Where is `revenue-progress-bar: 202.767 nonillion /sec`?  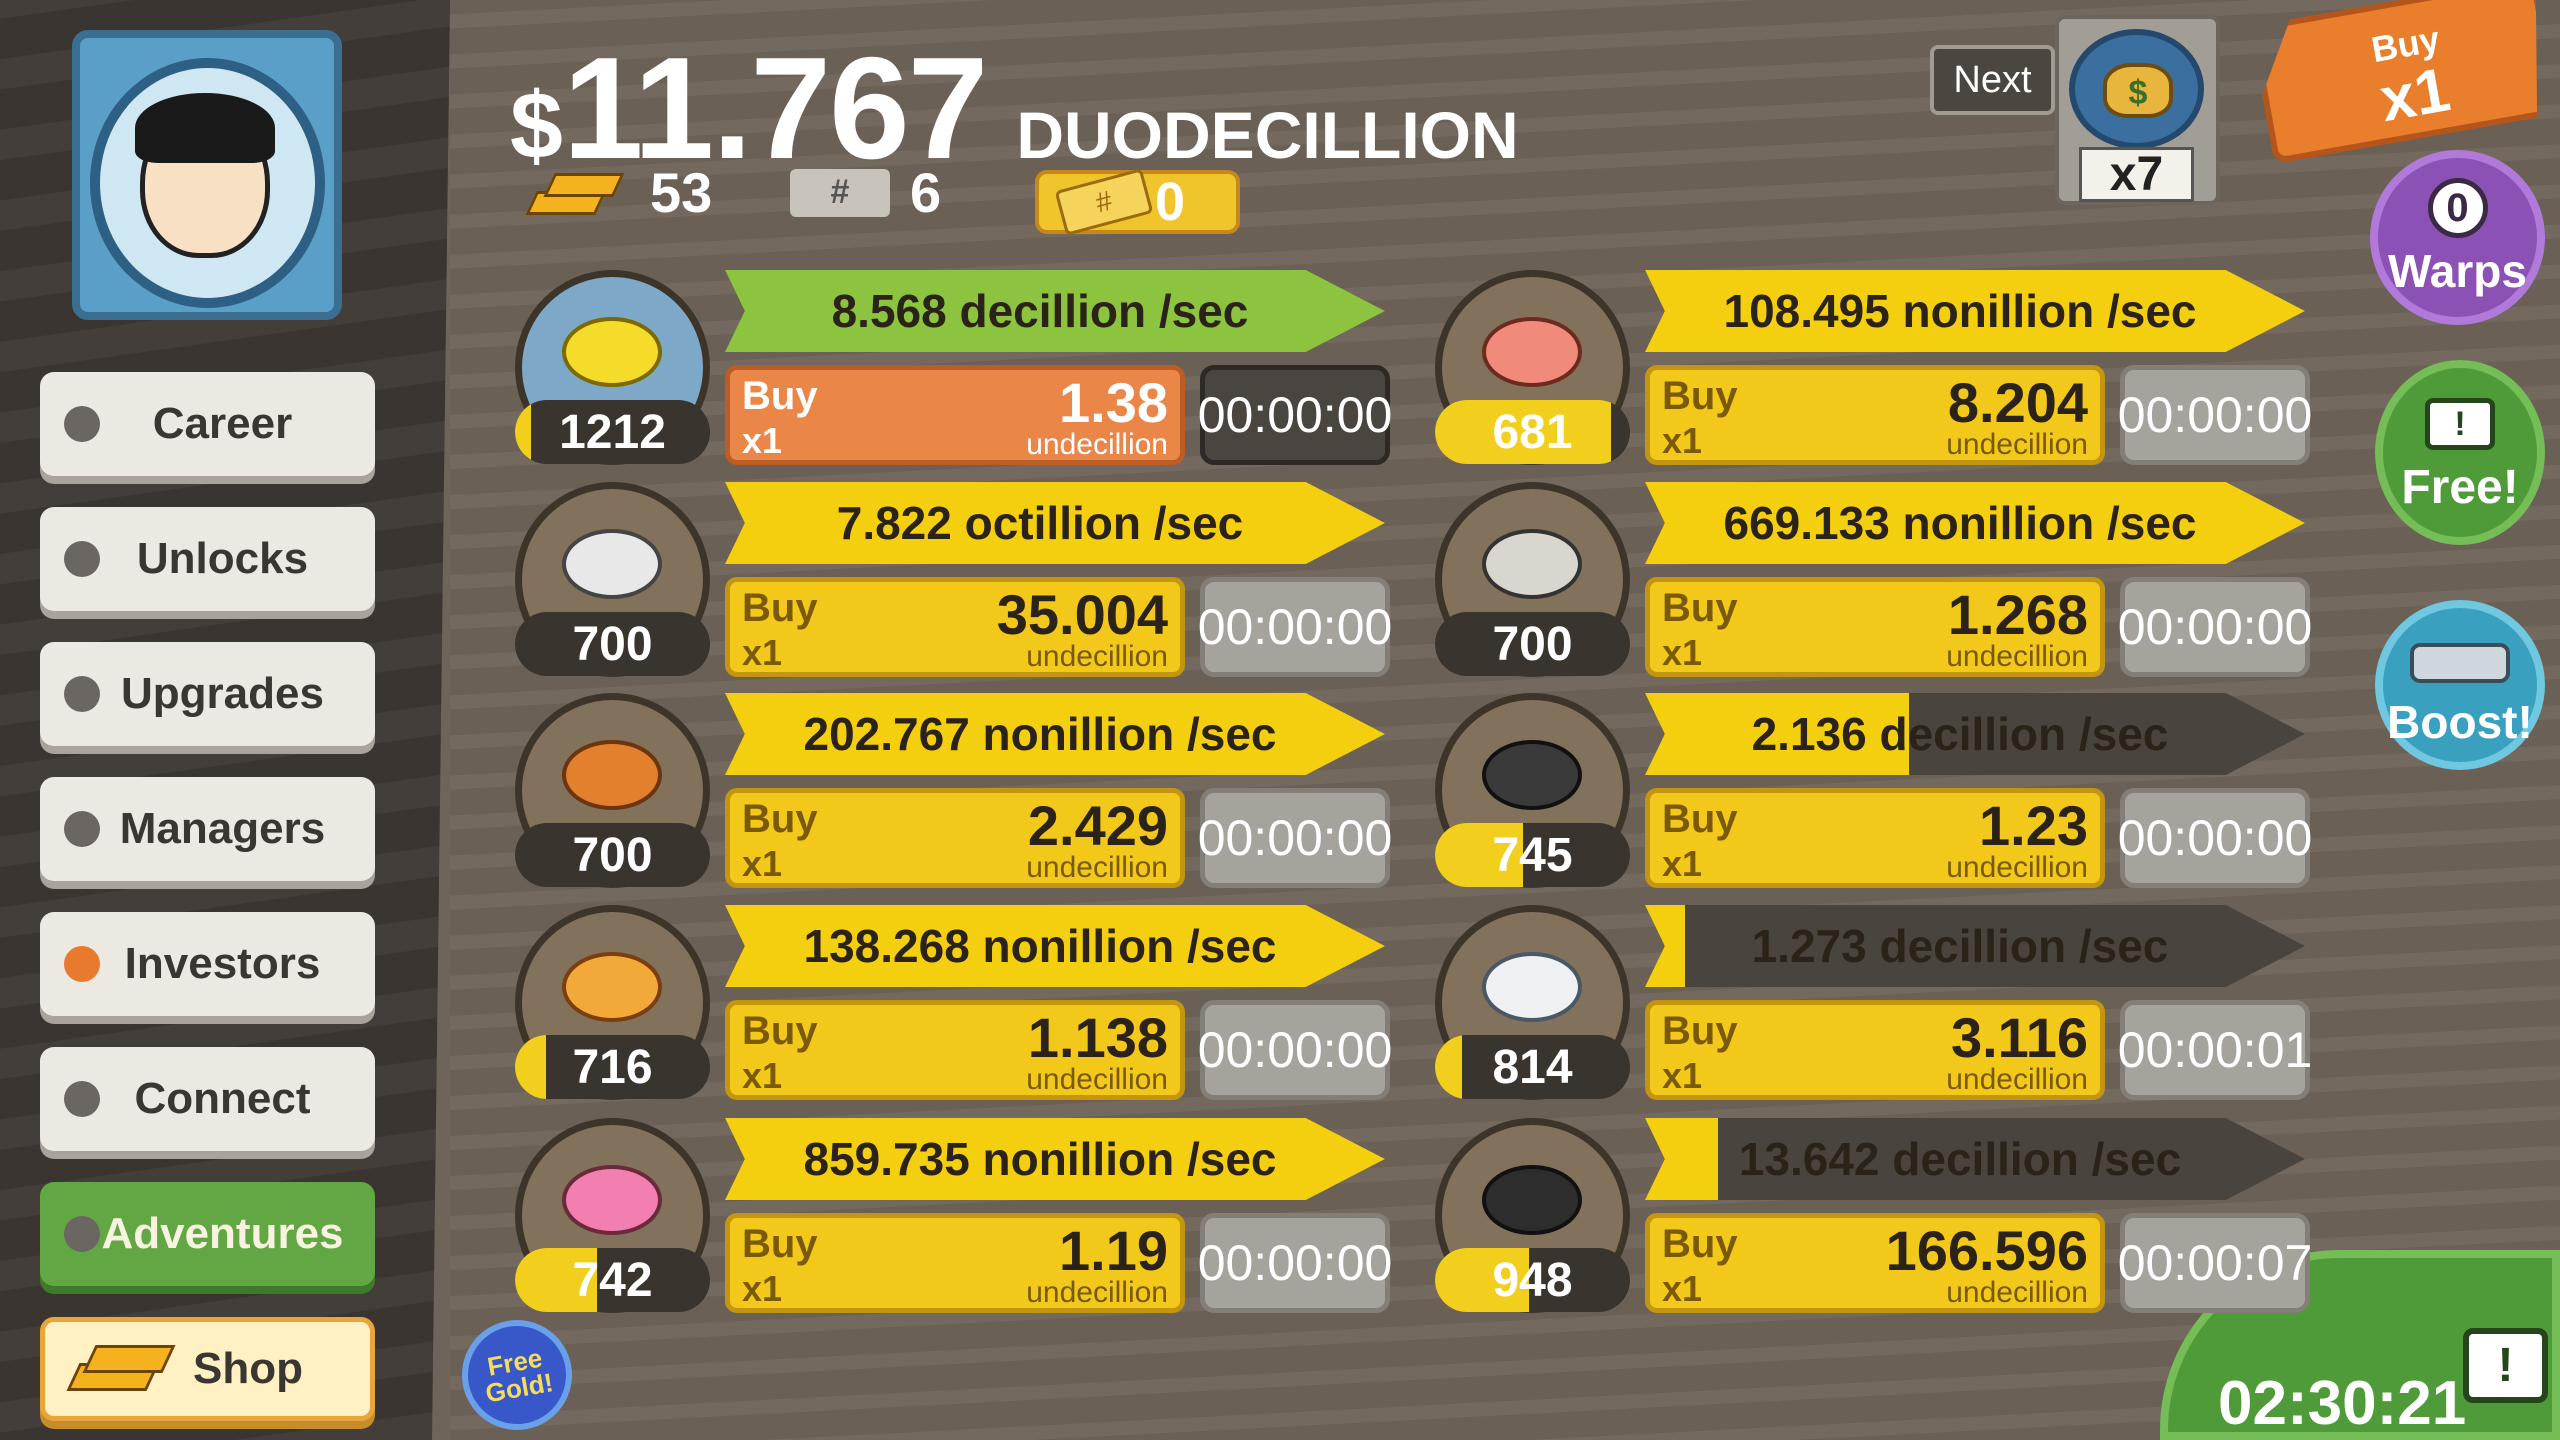 revenue-progress-bar: 202.767 nonillion /sec is located at coordinates (1055, 734).